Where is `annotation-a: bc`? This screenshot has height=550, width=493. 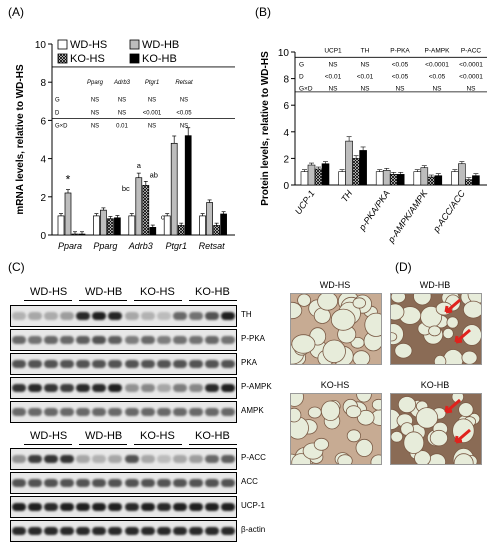
annotation-a: bc is located at coordinates (126, 188).